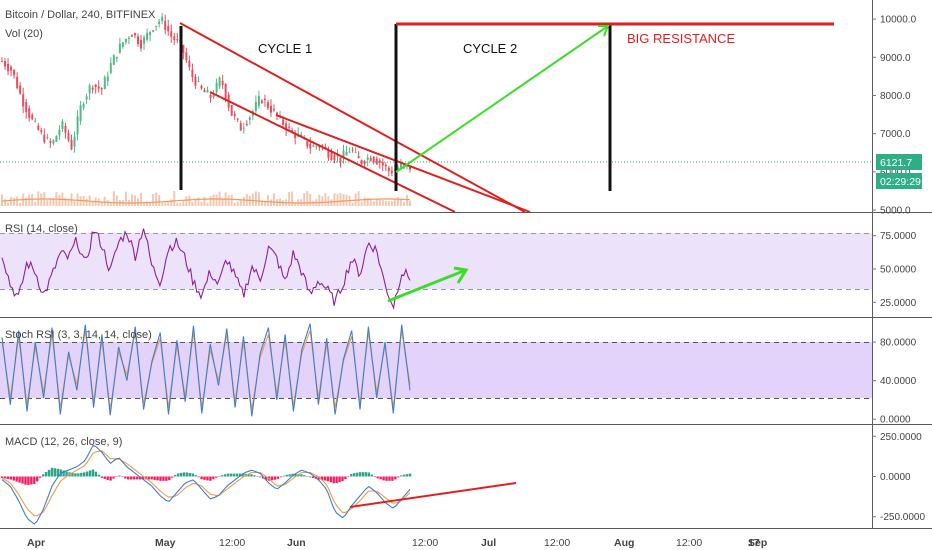 The image size is (932, 550). Describe the element at coordinates (433, 495) in the screenshot. I see `macd-divergence-line` at that location.